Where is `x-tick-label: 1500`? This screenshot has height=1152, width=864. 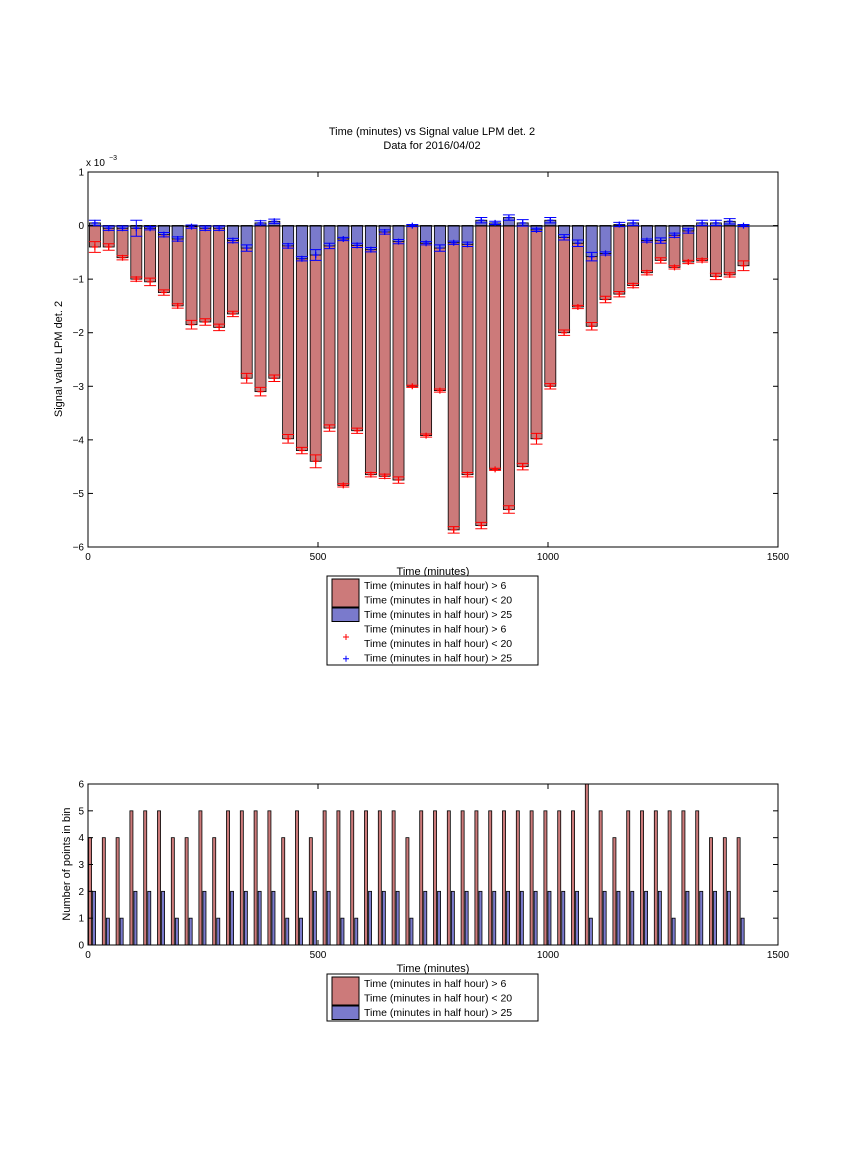
x-tick-label: 1500 is located at coordinates (778, 557).